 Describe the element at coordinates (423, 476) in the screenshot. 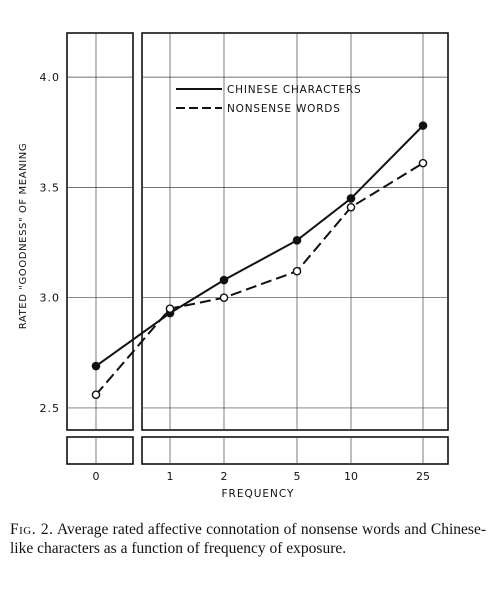

I see `x-tick-label: 25` at that location.